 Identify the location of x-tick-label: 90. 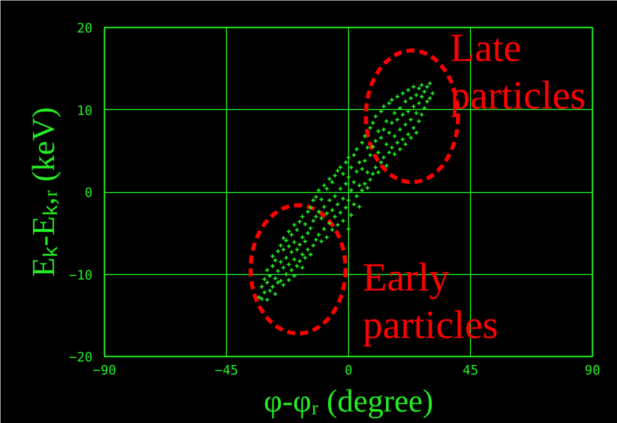
(592, 371).